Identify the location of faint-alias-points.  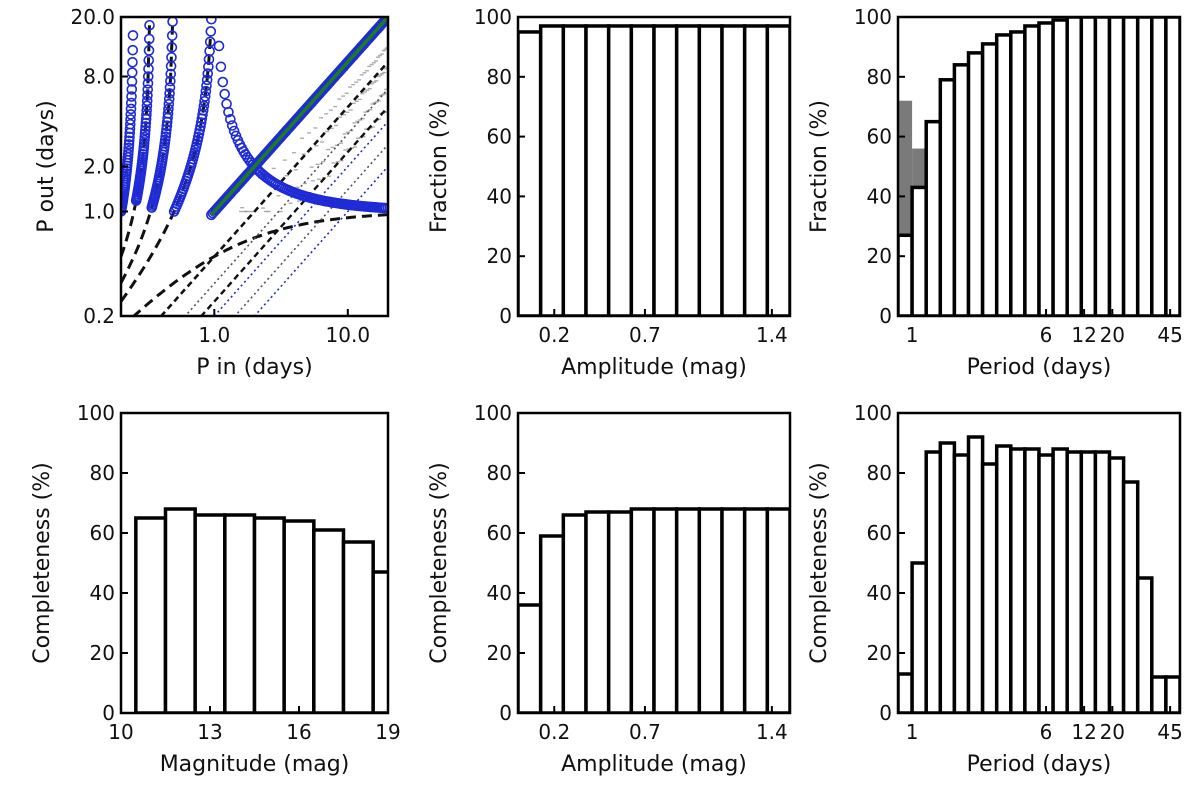
(311, 118).